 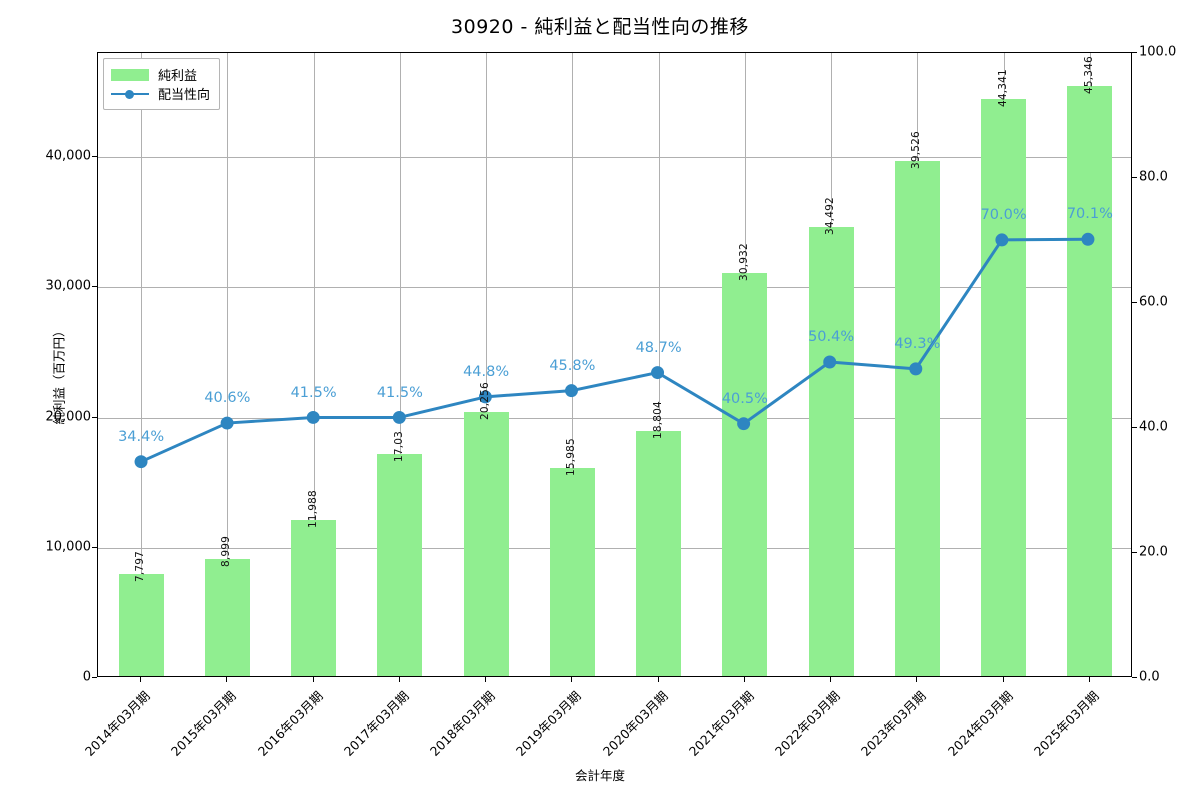 I want to click on line-value-label: 34.4%, so click(x=141, y=437).